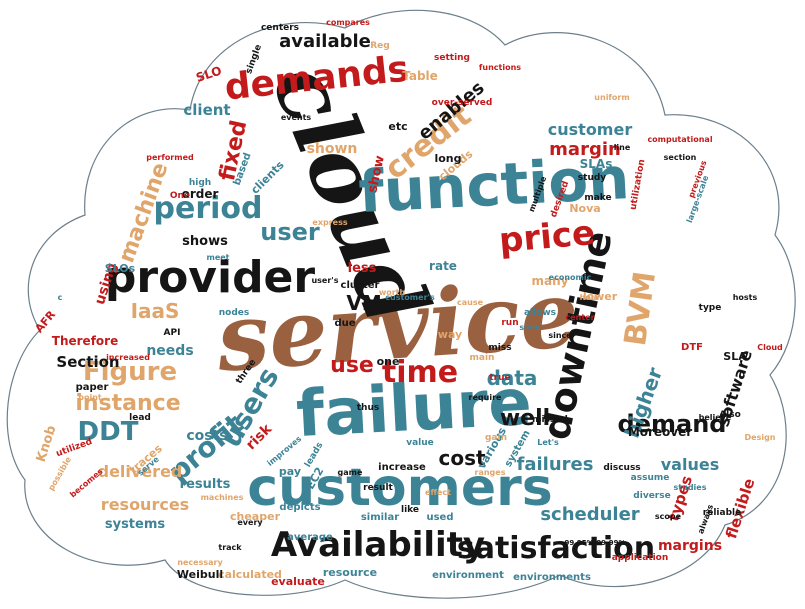  I want to click on word-track: track, so click(230, 547).